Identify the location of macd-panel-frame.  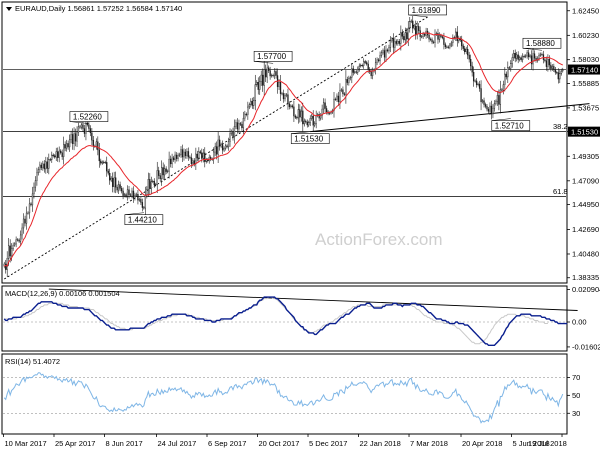
(284, 318).